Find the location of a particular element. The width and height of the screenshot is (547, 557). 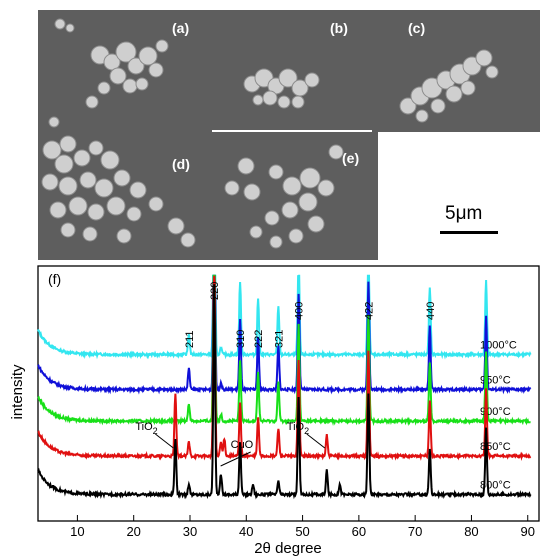

peak-label-5: 400 is located at coordinates (300, 311).